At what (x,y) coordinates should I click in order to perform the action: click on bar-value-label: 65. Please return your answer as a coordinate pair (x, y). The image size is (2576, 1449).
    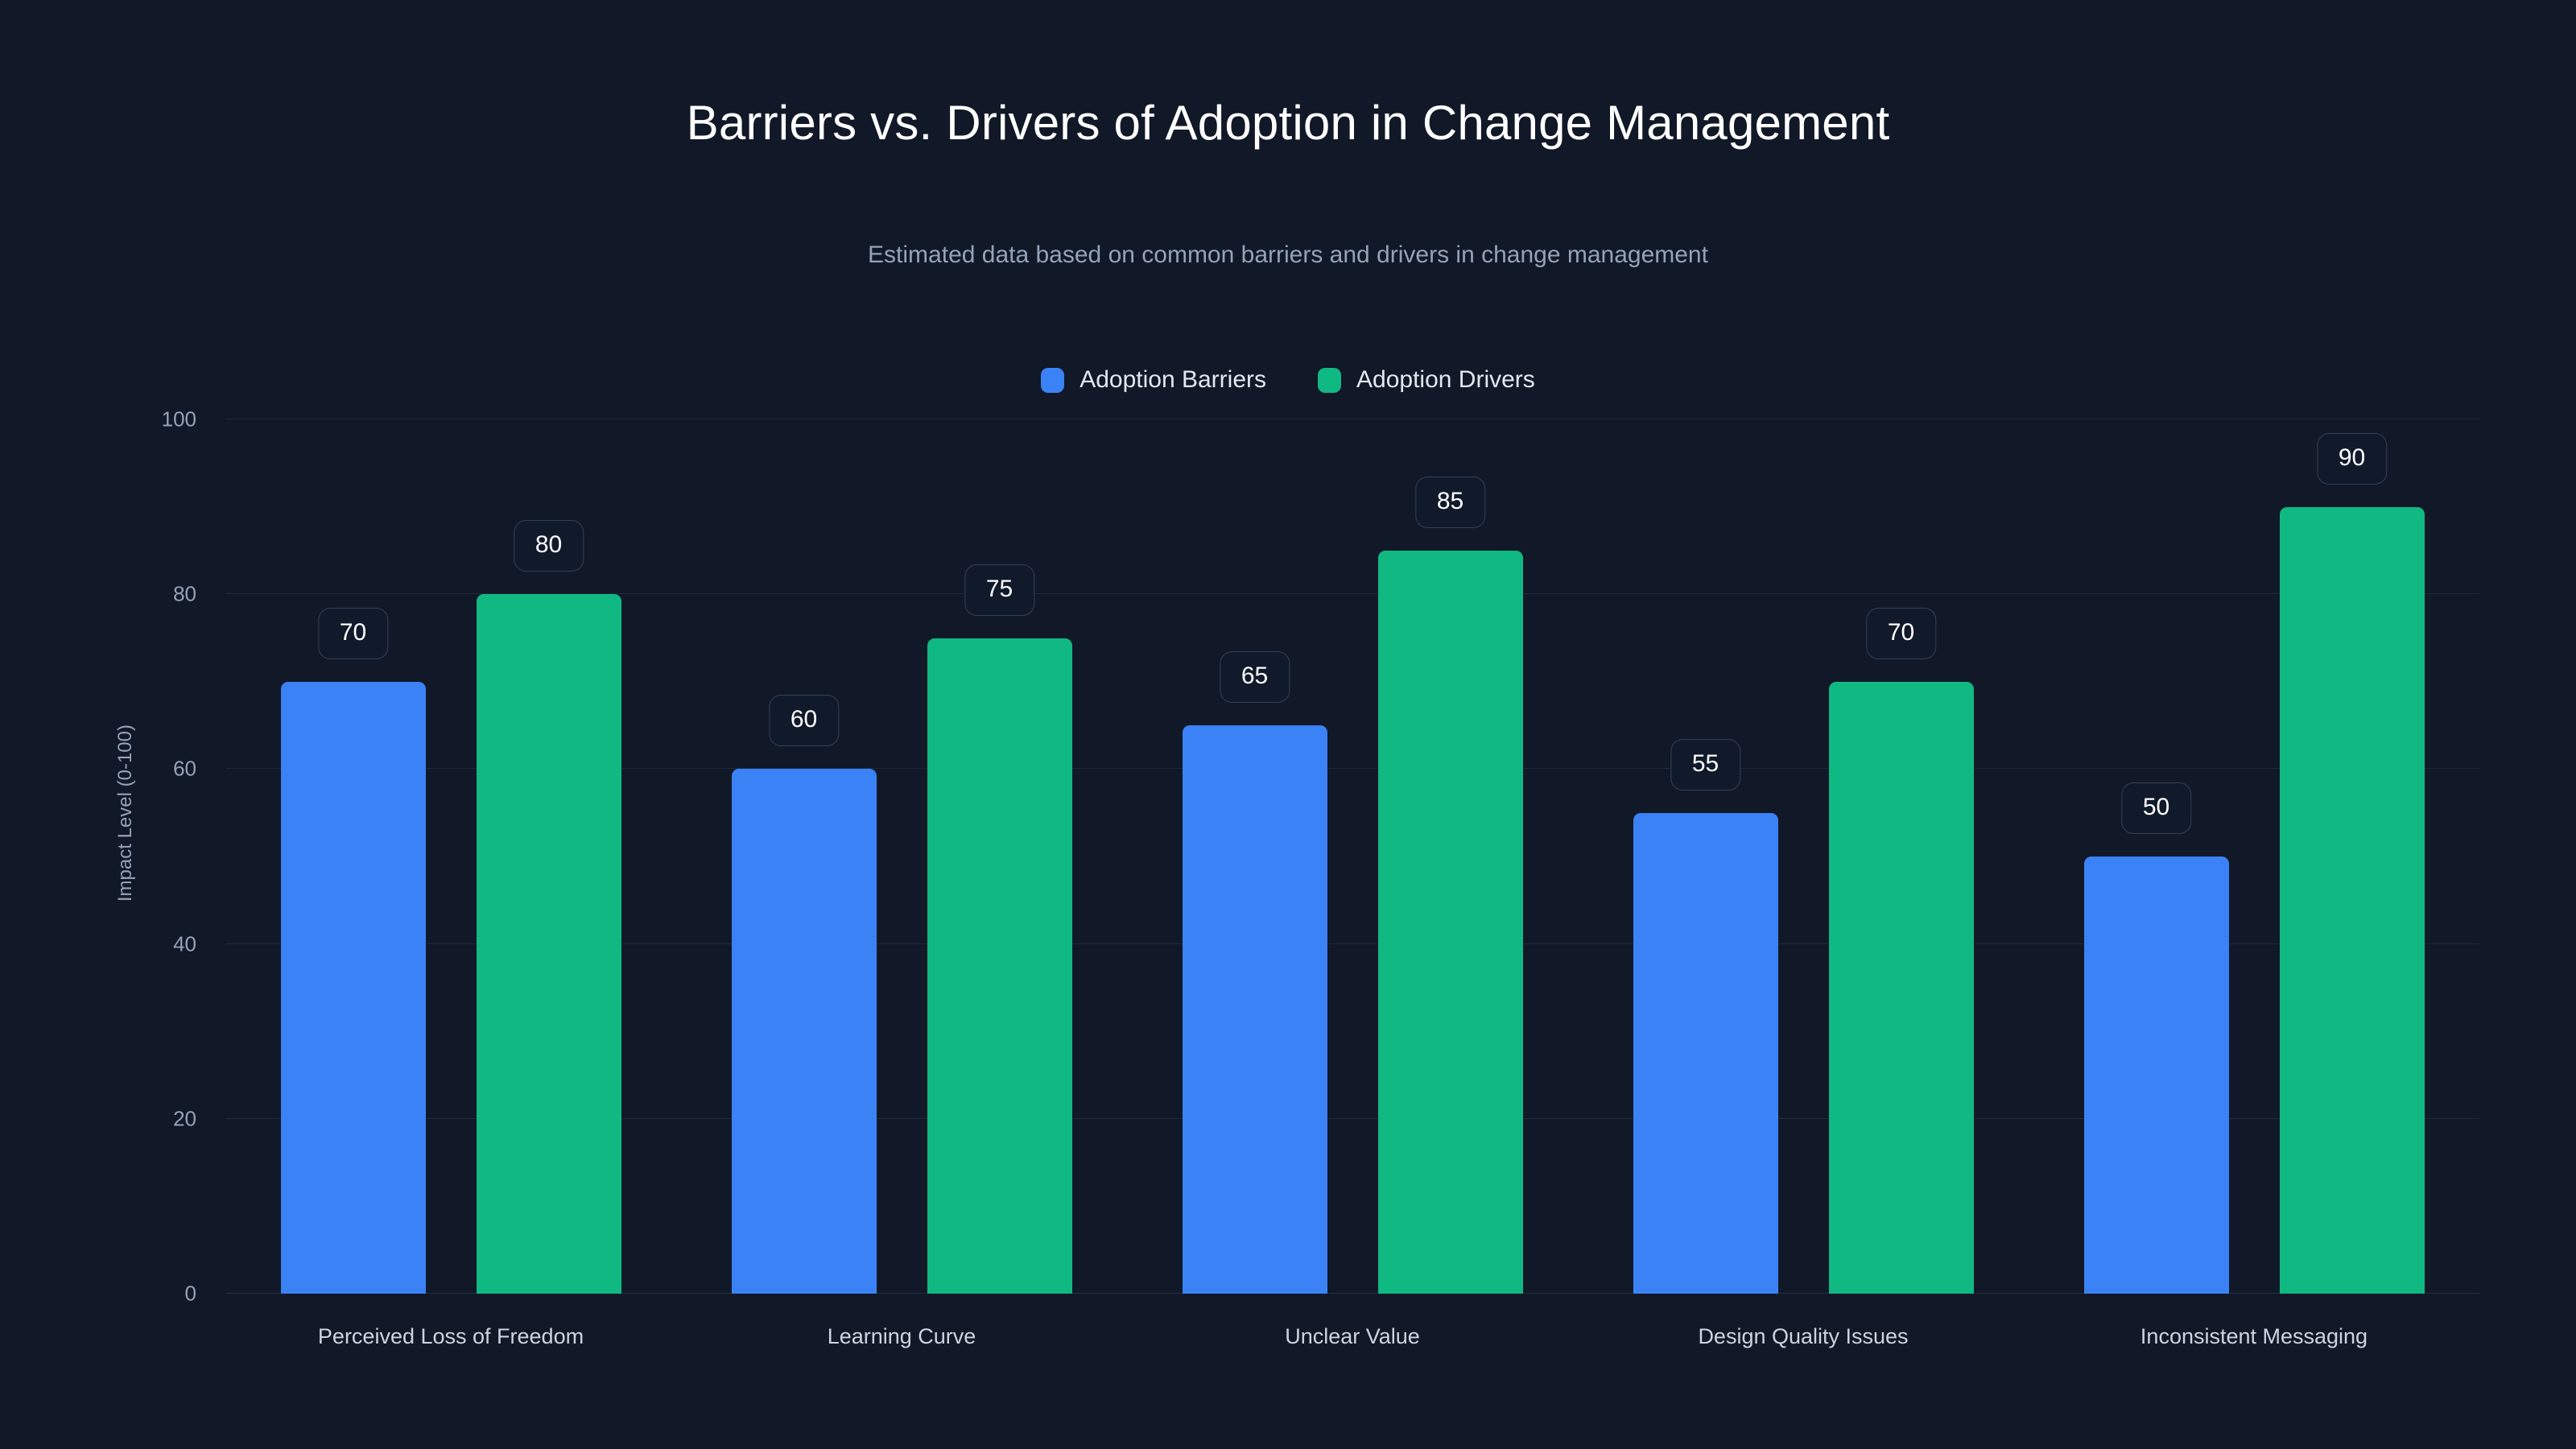
    Looking at the image, I should click on (1254, 677).